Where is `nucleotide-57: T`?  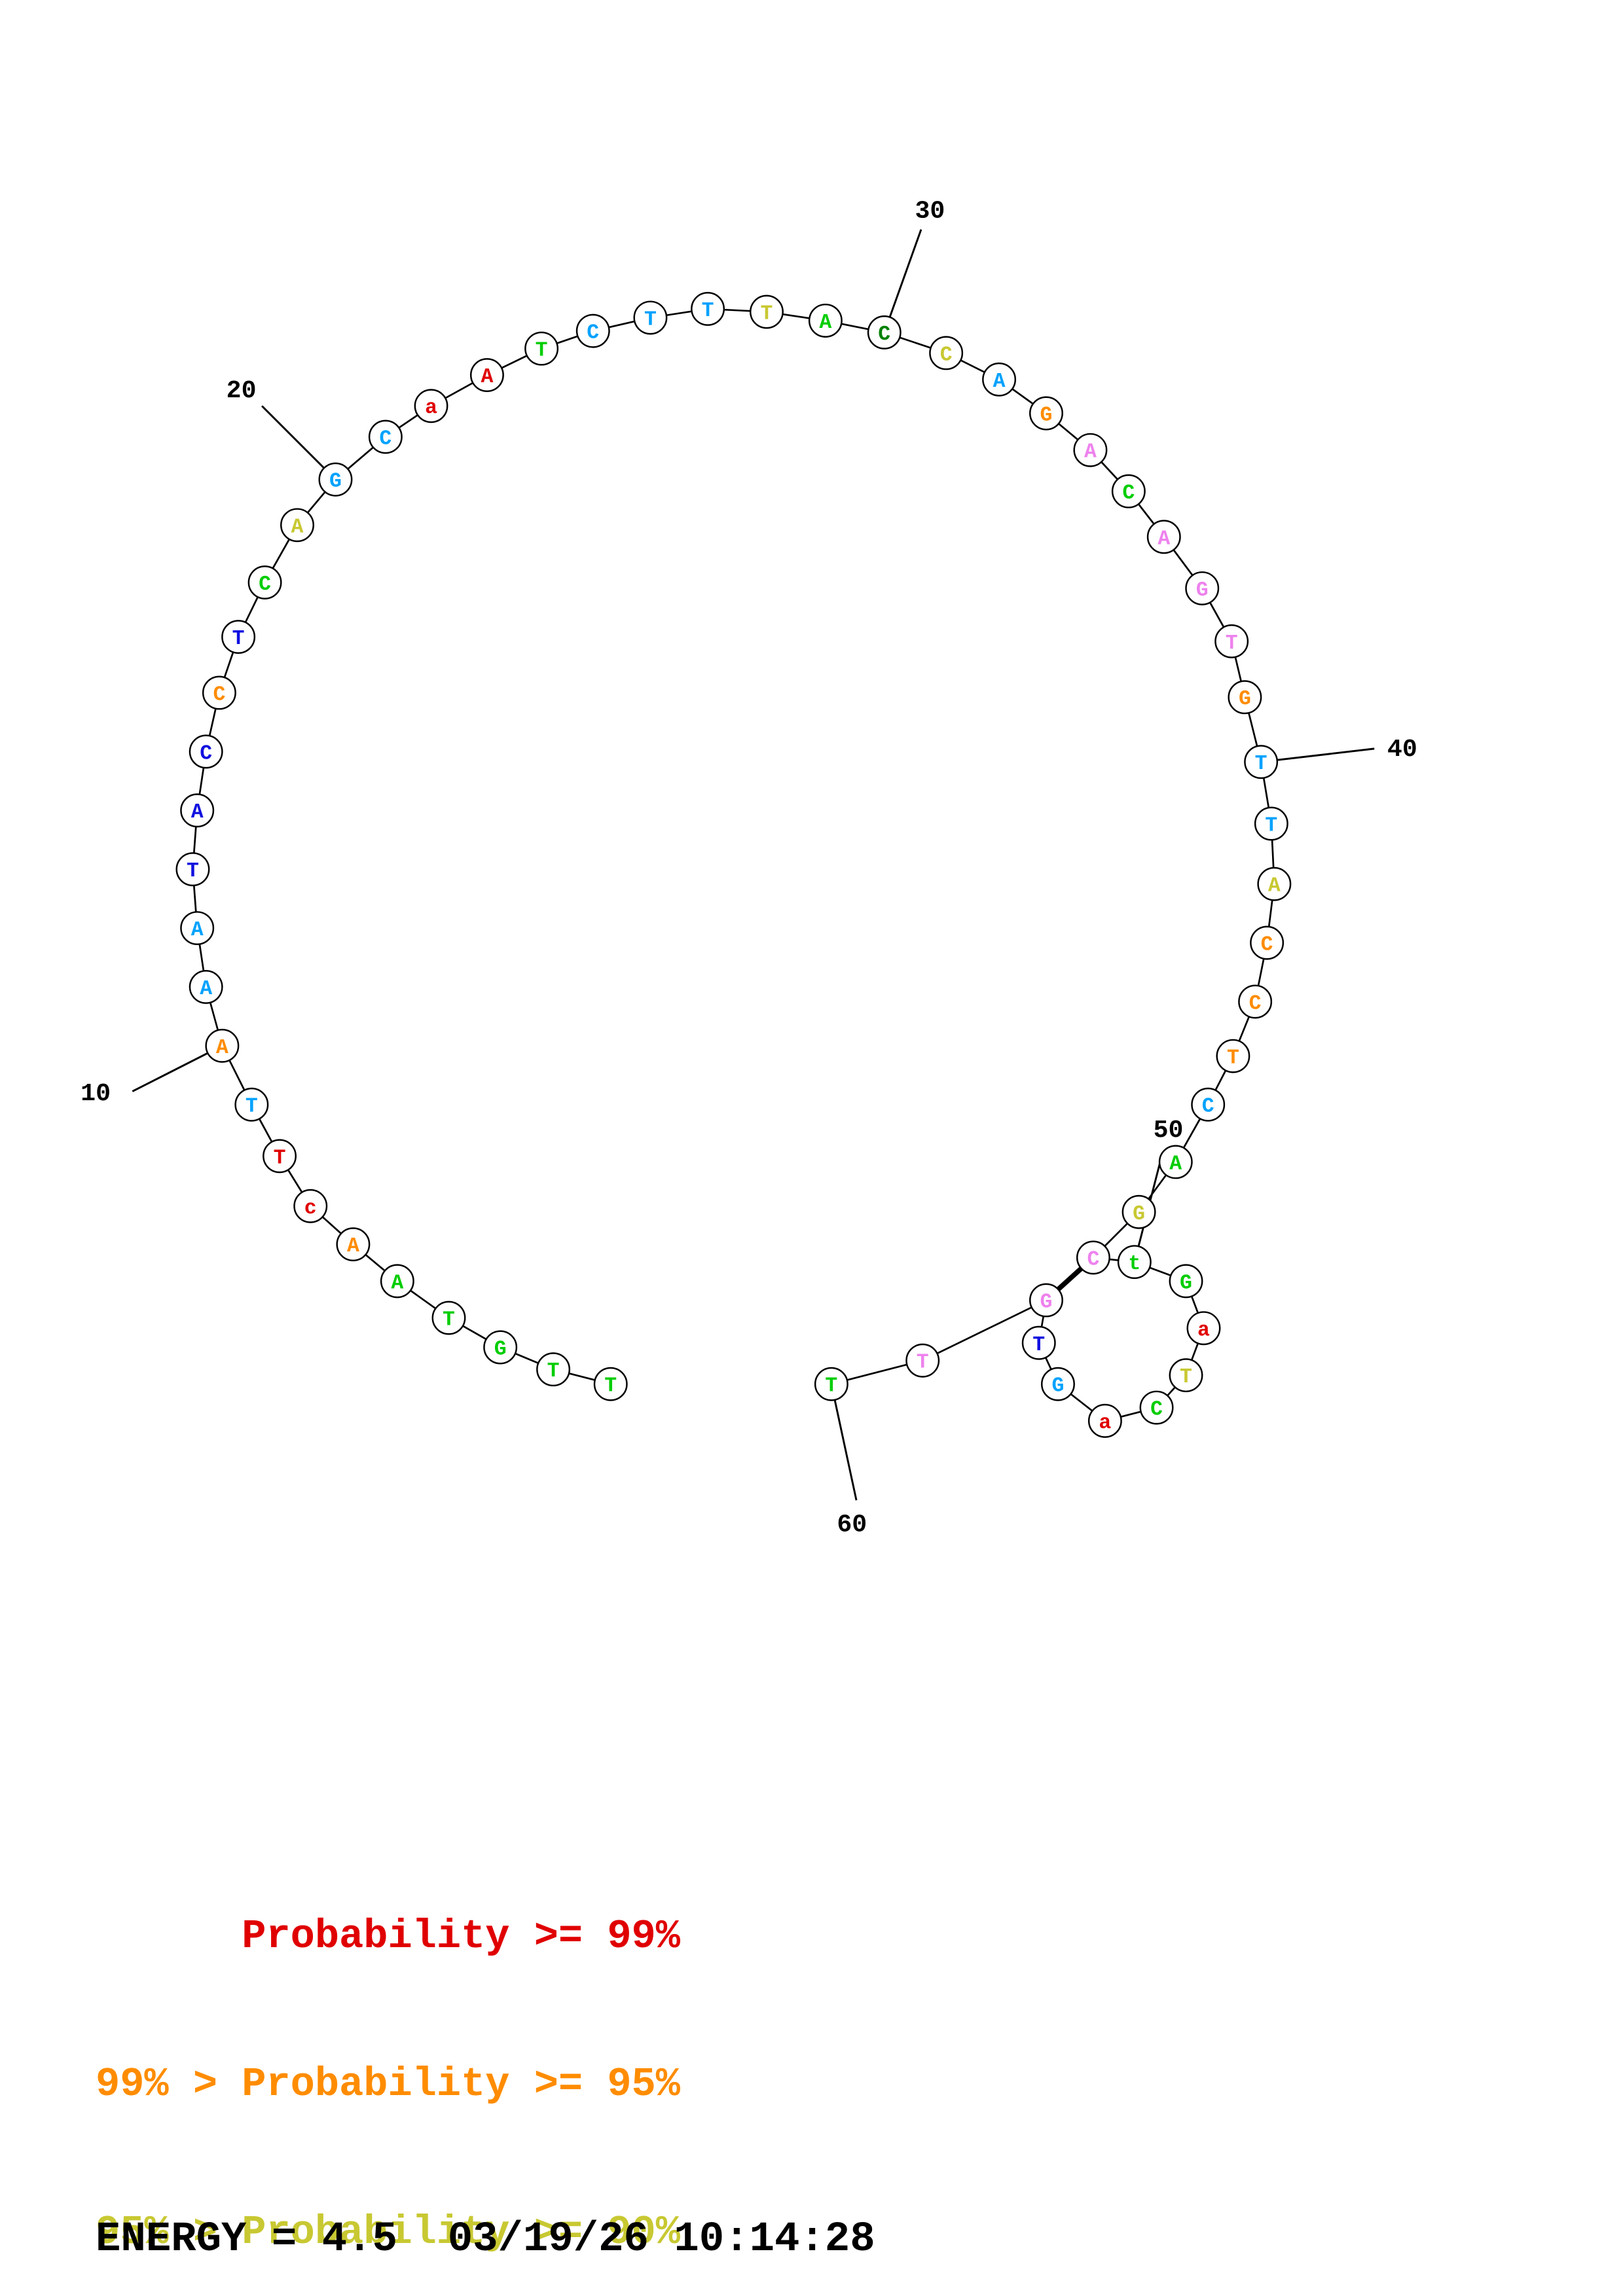
nucleotide-57: T is located at coordinates (1038, 1342).